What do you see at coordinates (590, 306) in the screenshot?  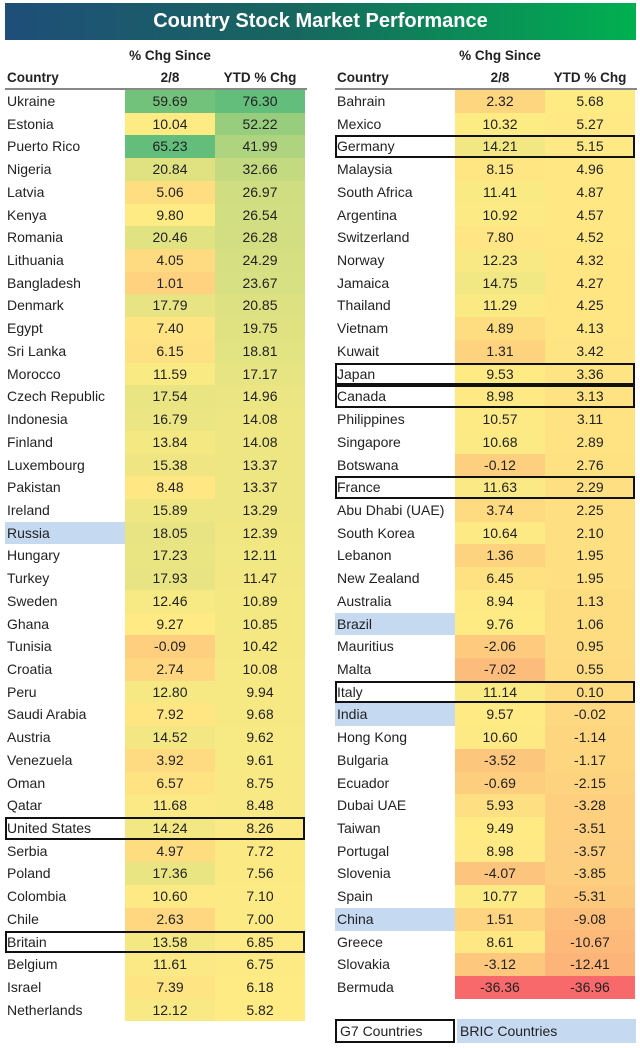 I see `ytd-cell: 4.25` at bounding box center [590, 306].